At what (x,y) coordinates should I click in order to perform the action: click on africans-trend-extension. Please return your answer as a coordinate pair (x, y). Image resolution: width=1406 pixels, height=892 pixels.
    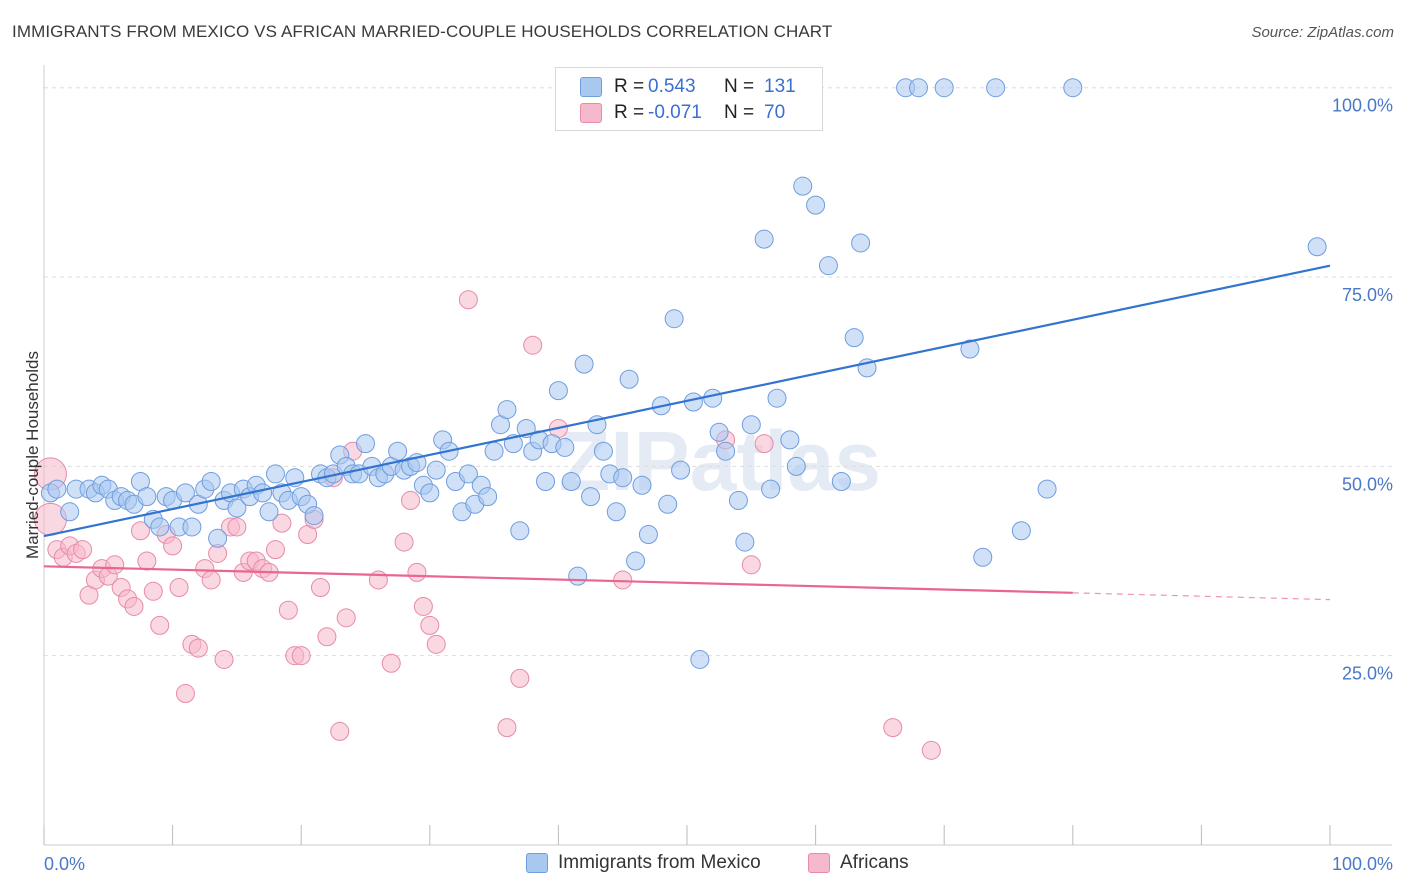
    Looking at the image, I should click on (1201, 596).